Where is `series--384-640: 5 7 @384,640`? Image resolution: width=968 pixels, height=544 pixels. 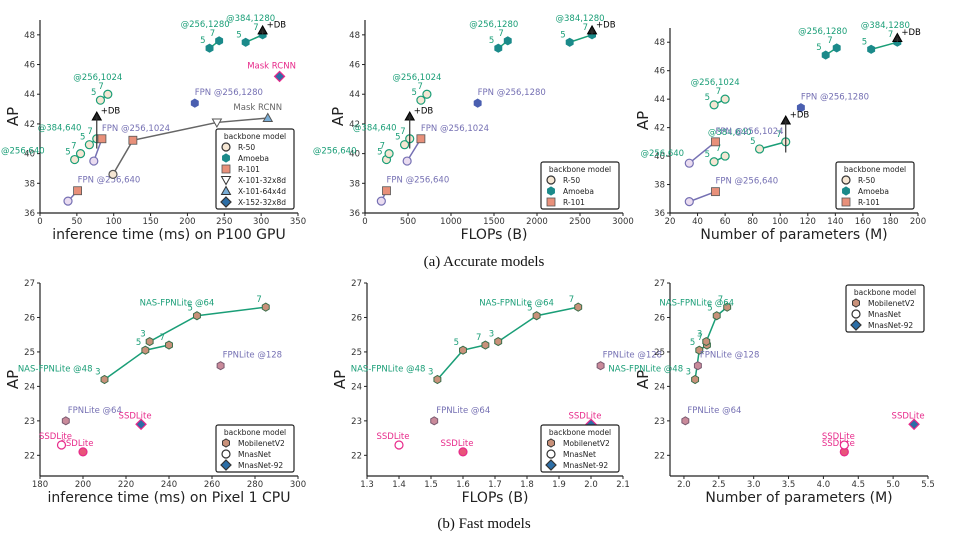 series--384-640: 5 7 @384,640 is located at coordinates (749, 141).